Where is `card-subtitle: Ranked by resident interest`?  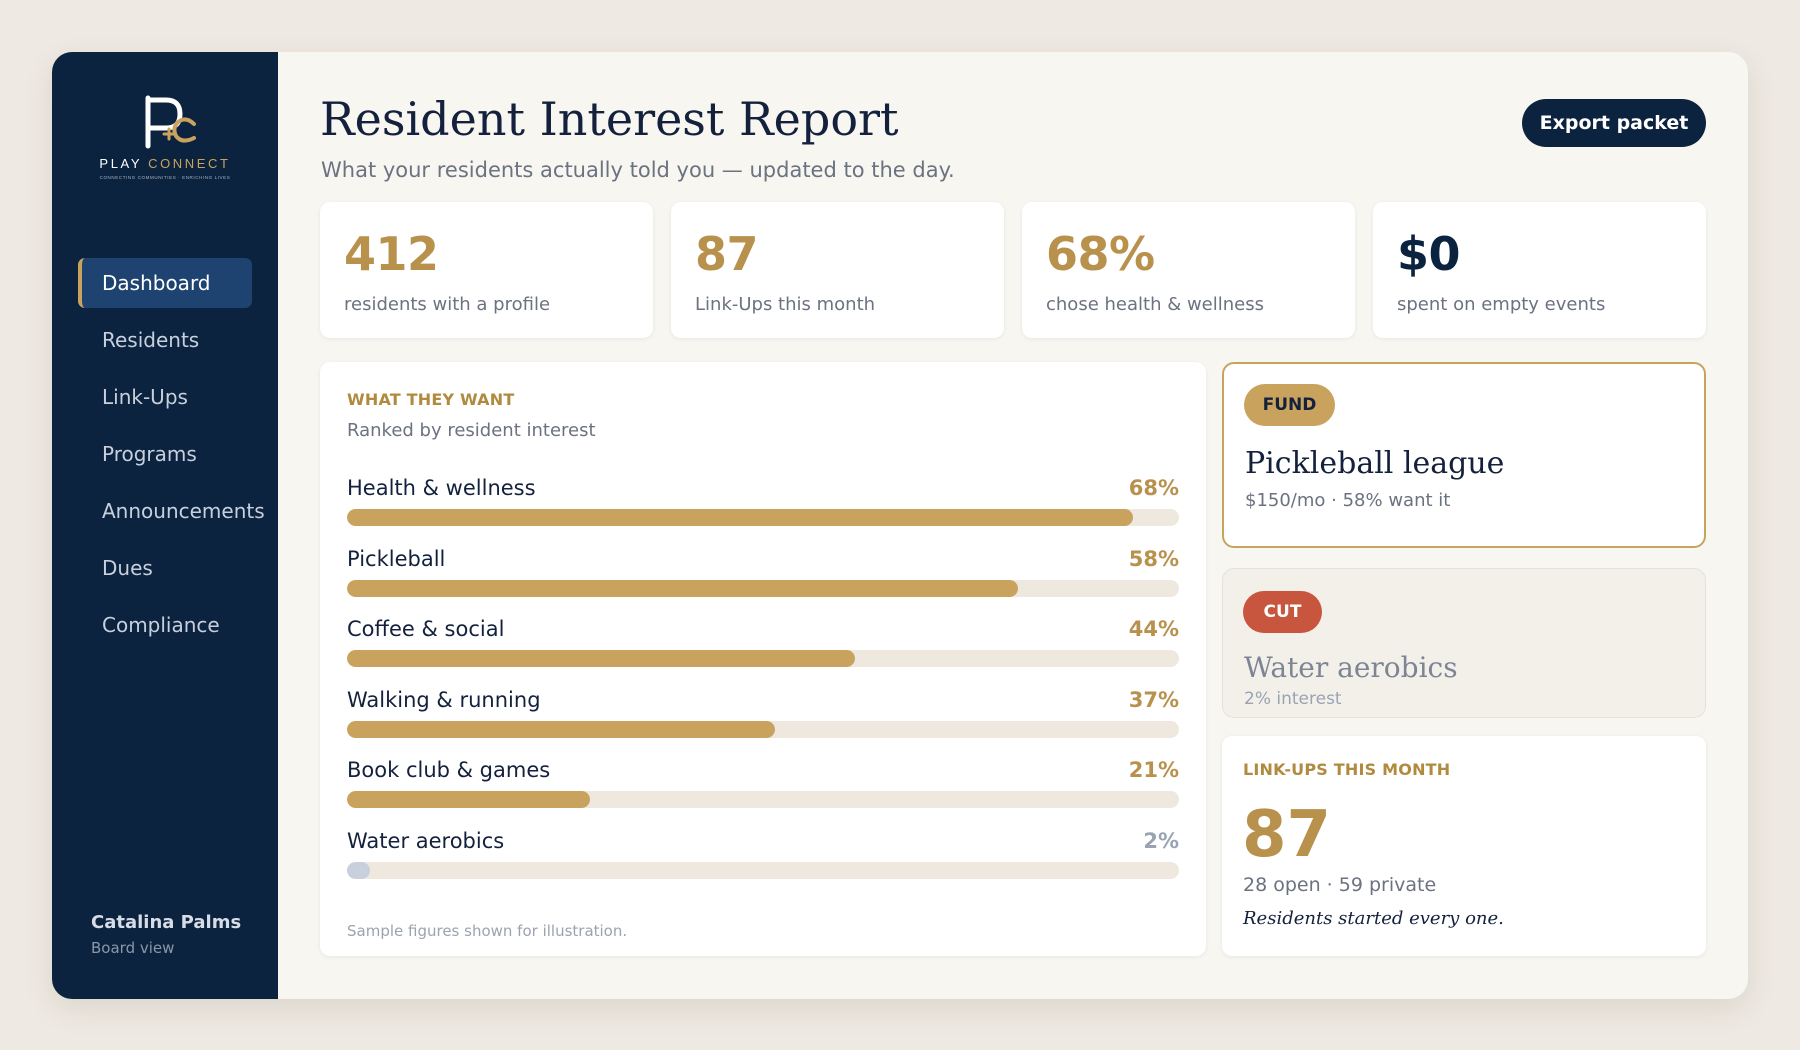
card-subtitle: Ranked by resident interest is located at coordinates (471, 430).